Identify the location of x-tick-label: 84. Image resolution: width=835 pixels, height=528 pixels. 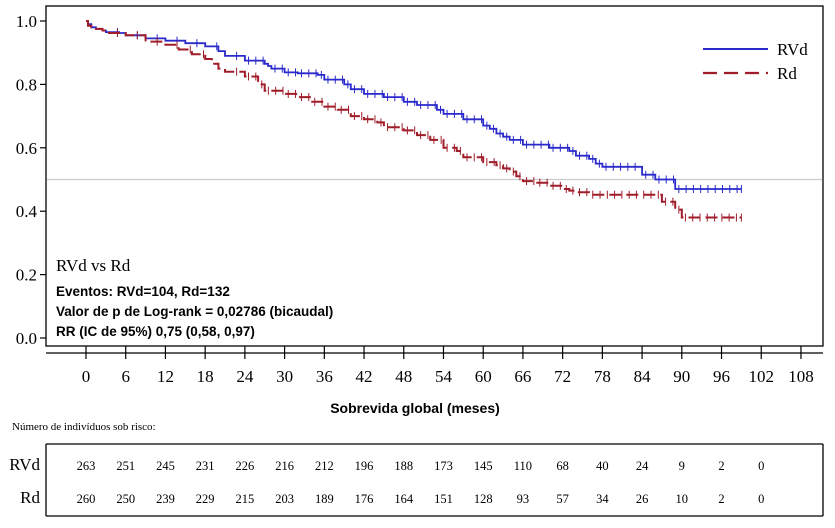
(643, 376).